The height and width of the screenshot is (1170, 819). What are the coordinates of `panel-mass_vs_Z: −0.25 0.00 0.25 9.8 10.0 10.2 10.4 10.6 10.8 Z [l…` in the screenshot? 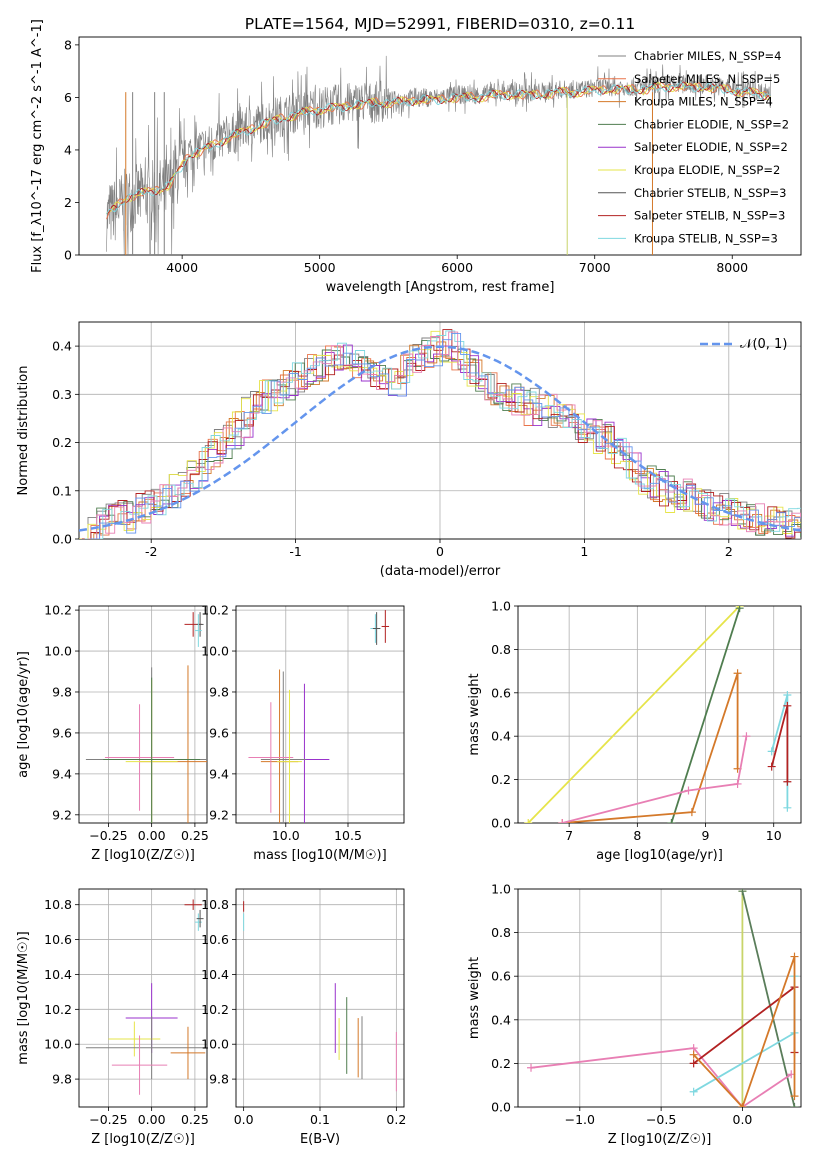 It's located at (112, 1017).